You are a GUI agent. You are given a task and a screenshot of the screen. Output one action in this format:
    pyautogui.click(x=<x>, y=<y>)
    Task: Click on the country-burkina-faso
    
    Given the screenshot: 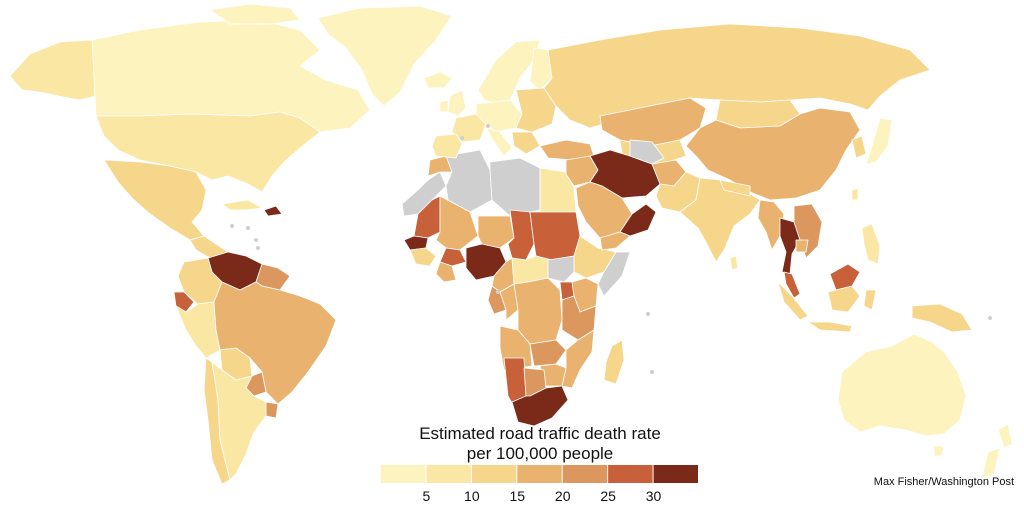 What is the action you would take?
    pyautogui.click(x=453, y=257)
    